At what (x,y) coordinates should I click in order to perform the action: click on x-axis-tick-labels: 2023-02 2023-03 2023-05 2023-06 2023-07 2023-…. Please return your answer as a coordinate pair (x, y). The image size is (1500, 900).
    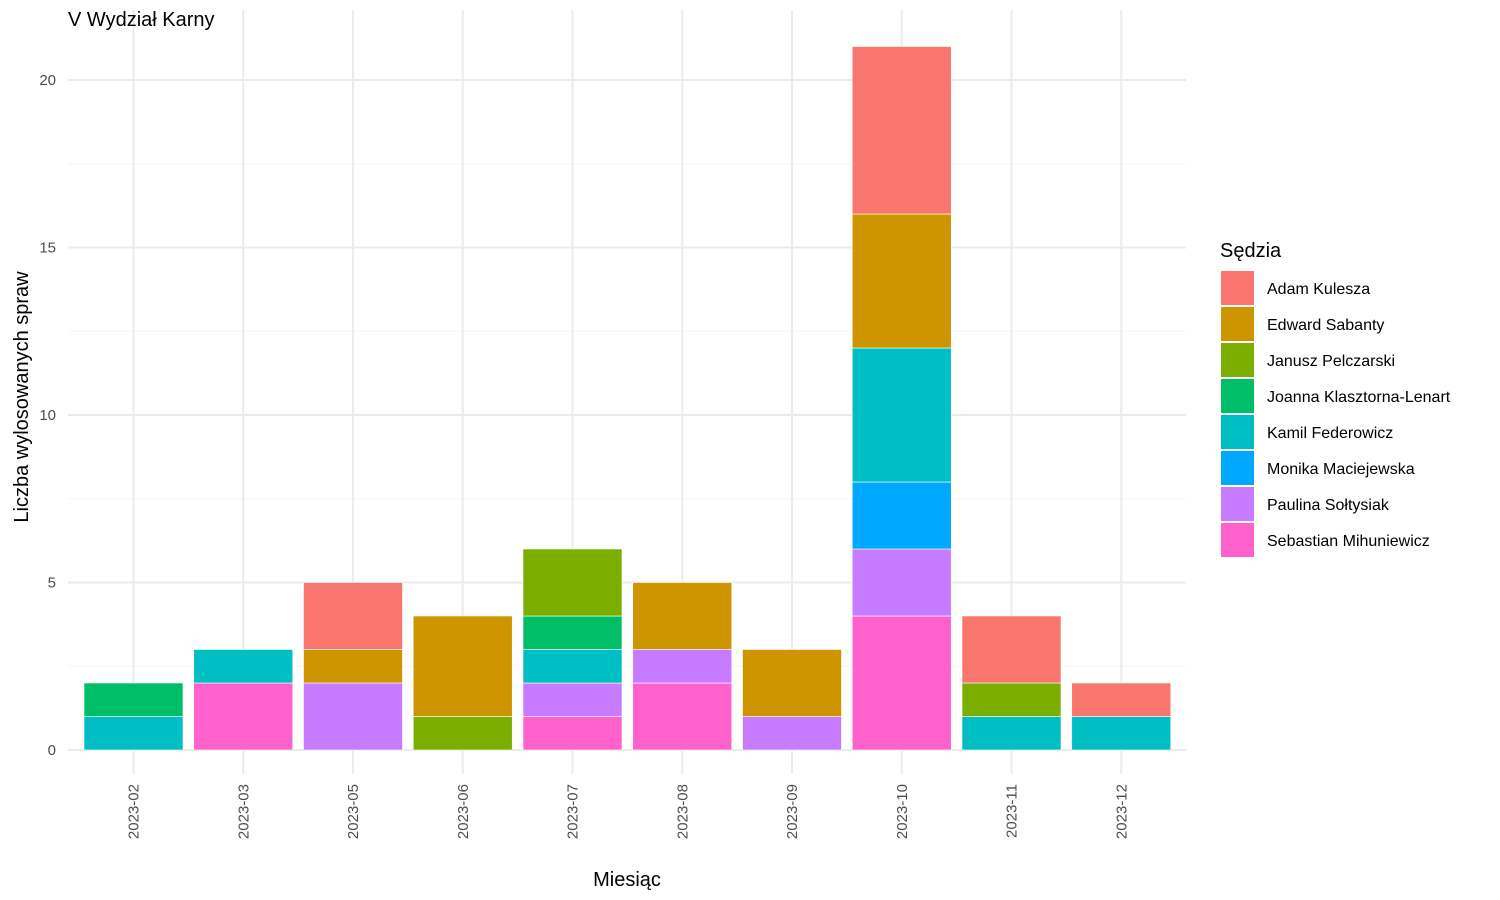
    Looking at the image, I should click on (628, 811).